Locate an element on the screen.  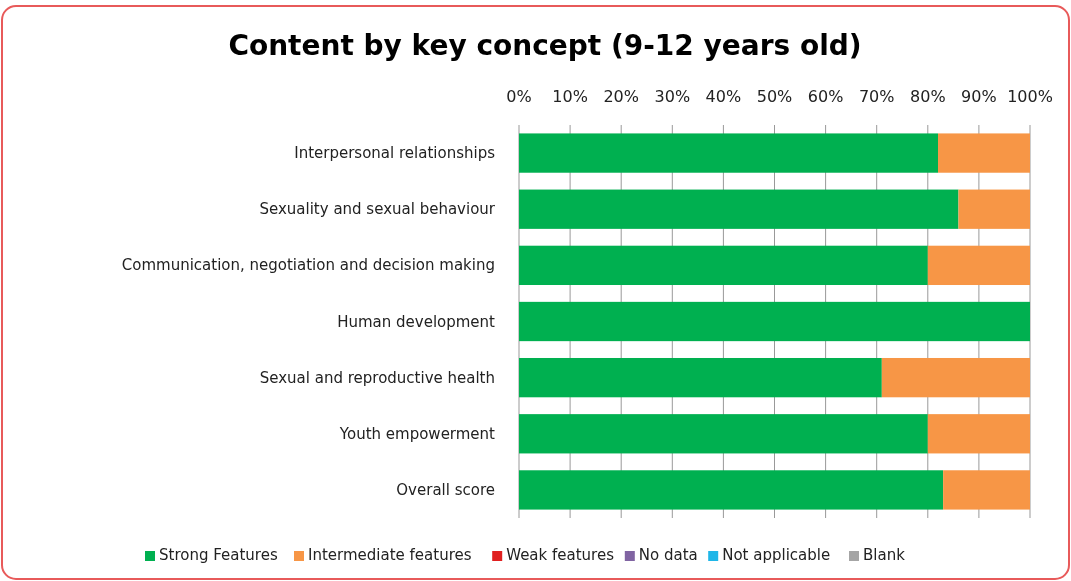
x-tick-label: 100% is located at coordinates (1030, 96).